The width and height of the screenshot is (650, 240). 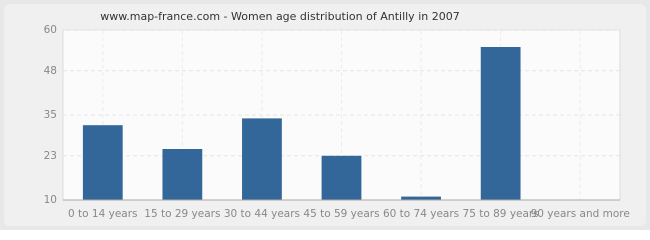 I want to click on y-tick-label: 35, so click(x=50, y=115).